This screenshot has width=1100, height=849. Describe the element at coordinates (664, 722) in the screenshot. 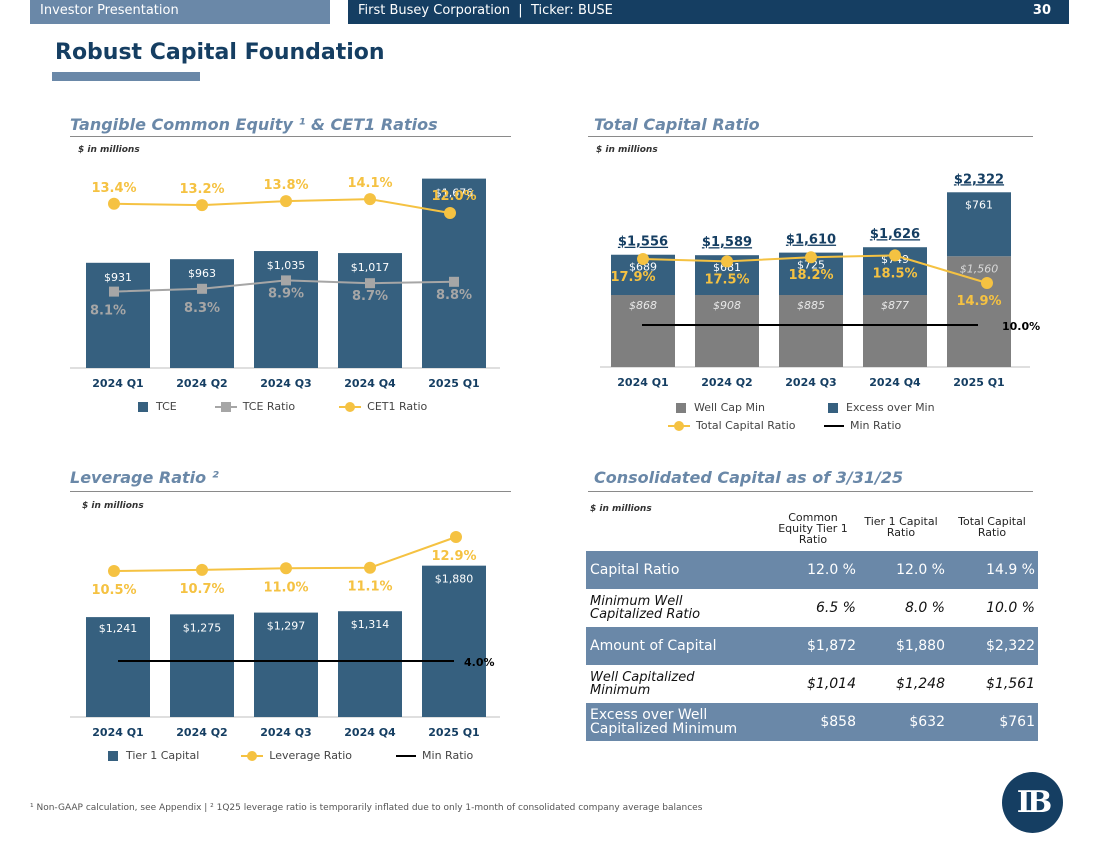

I see `row-label: Excess over Well Capitalized Minimum` at that location.